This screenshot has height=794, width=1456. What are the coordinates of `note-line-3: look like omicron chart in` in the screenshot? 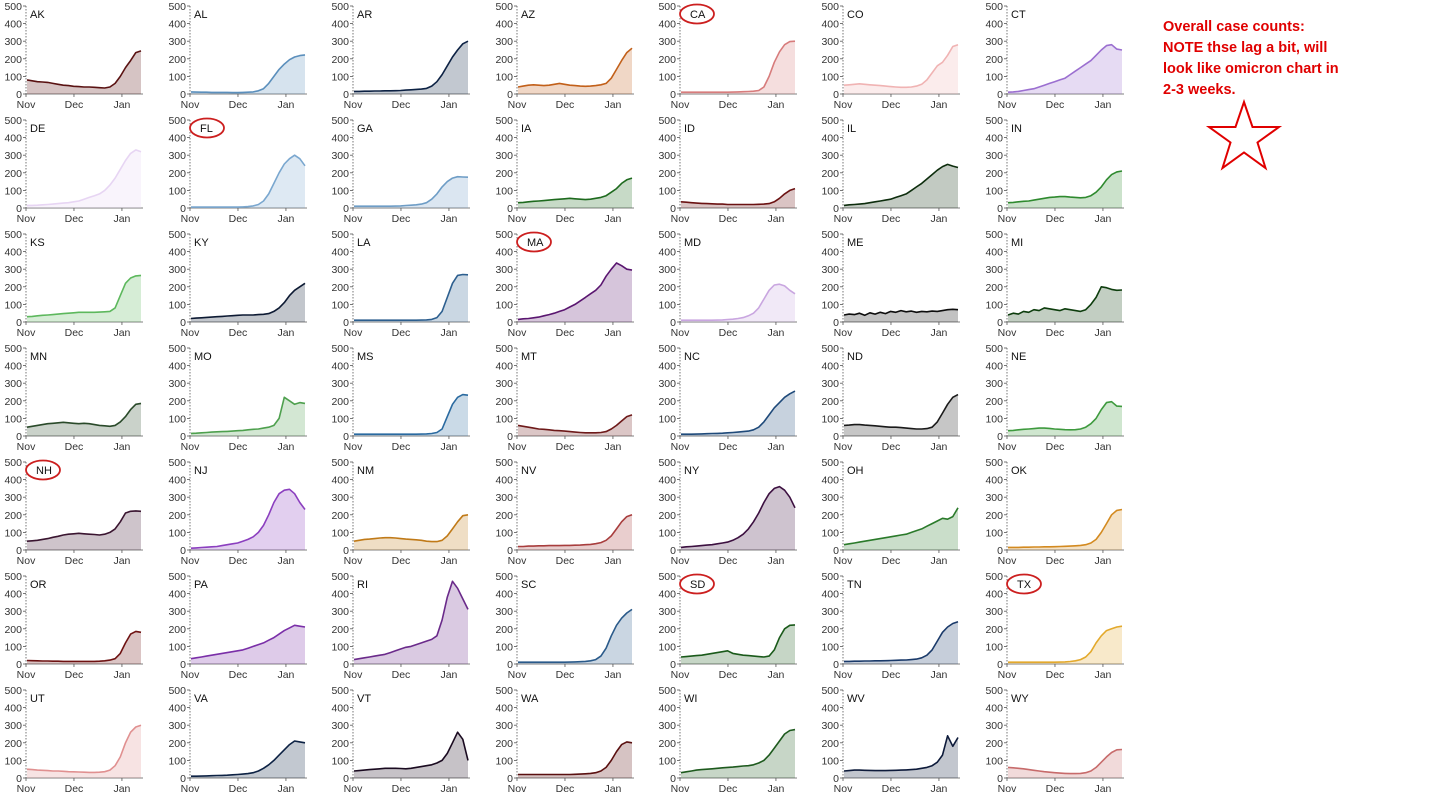 It's located at (1251, 69).